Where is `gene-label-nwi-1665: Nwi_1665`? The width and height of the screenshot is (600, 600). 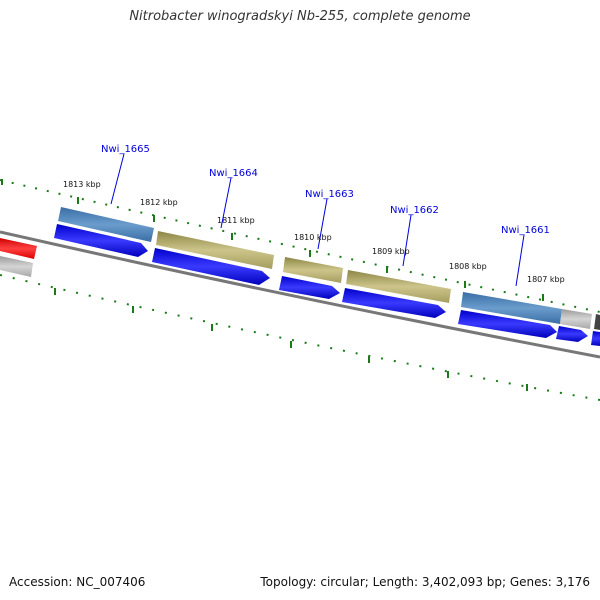
gene-label-nwi-1665: Nwi_1665 is located at coordinates (125, 149).